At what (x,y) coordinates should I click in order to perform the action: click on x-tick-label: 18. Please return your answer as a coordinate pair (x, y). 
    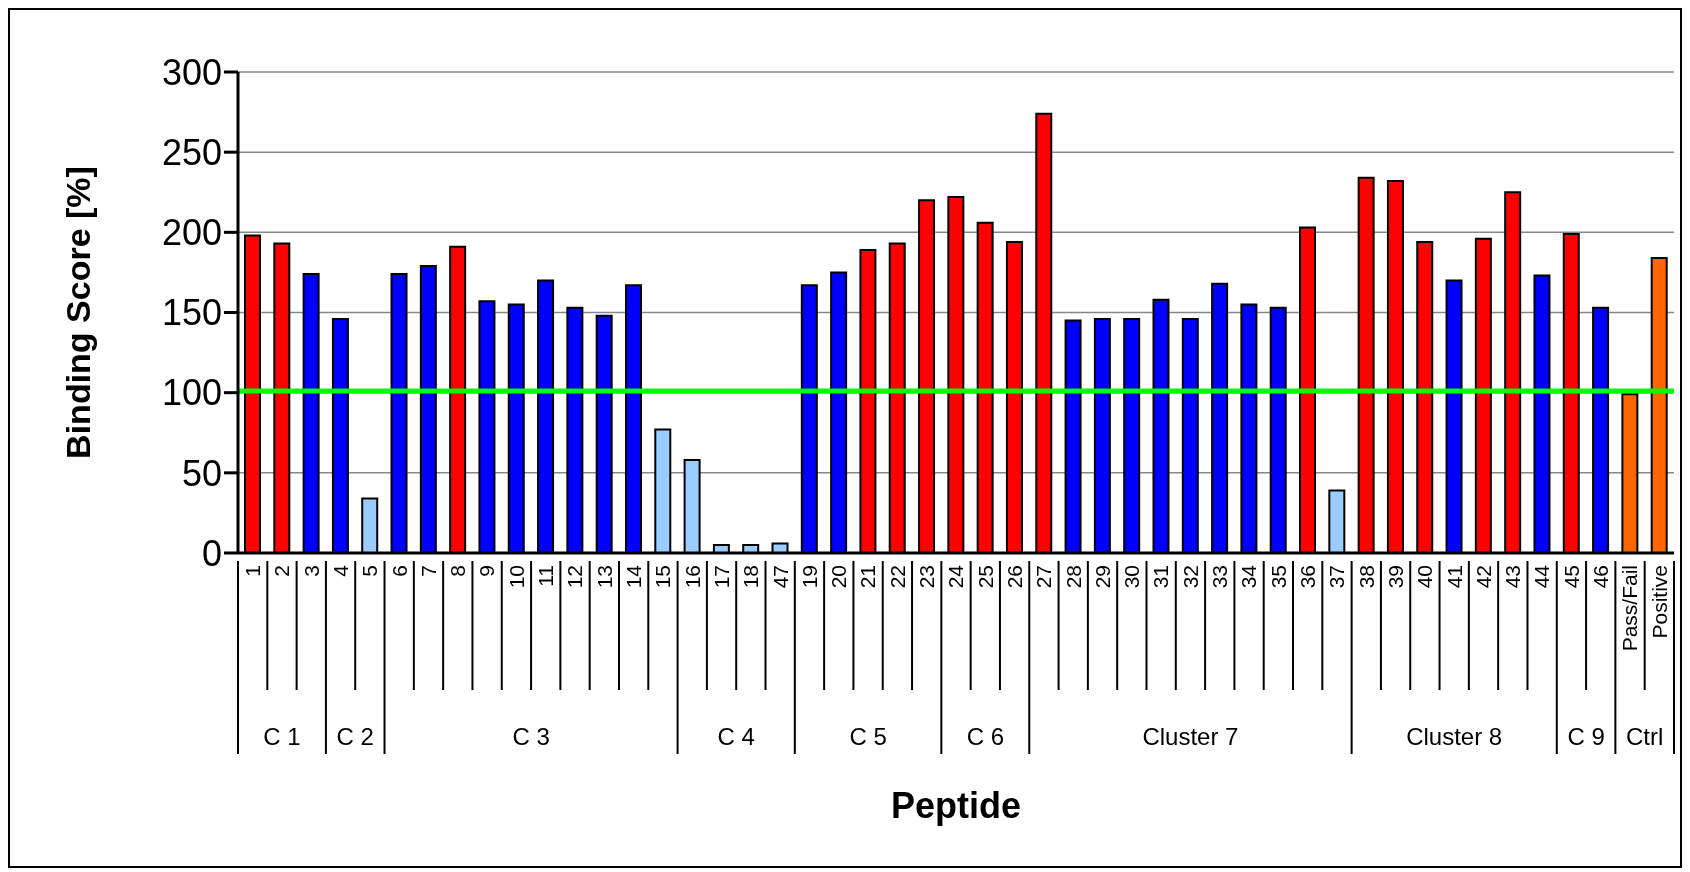
    Looking at the image, I should click on (751, 577).